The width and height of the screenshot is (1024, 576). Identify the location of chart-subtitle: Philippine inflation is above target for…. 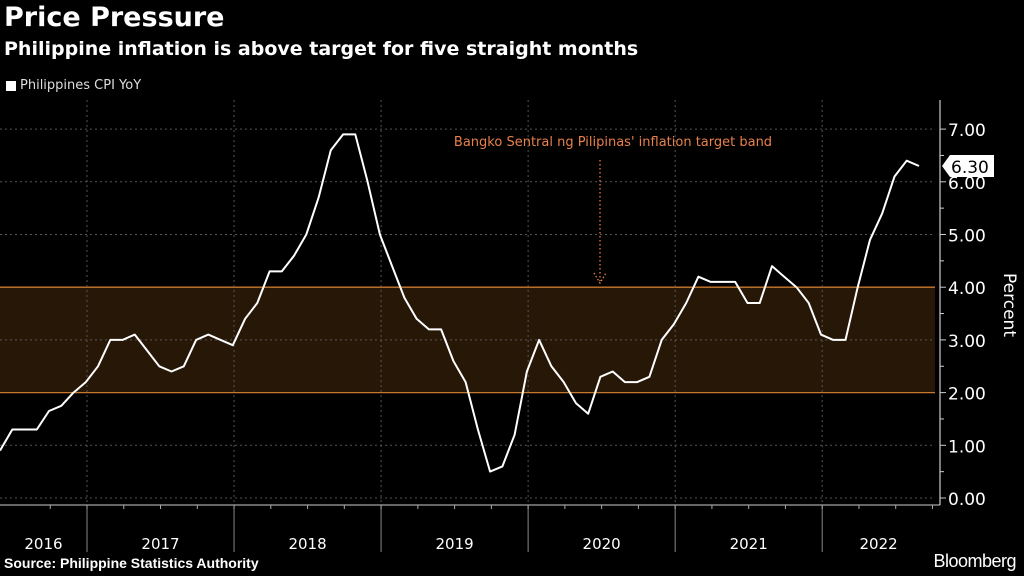
(321, 49).